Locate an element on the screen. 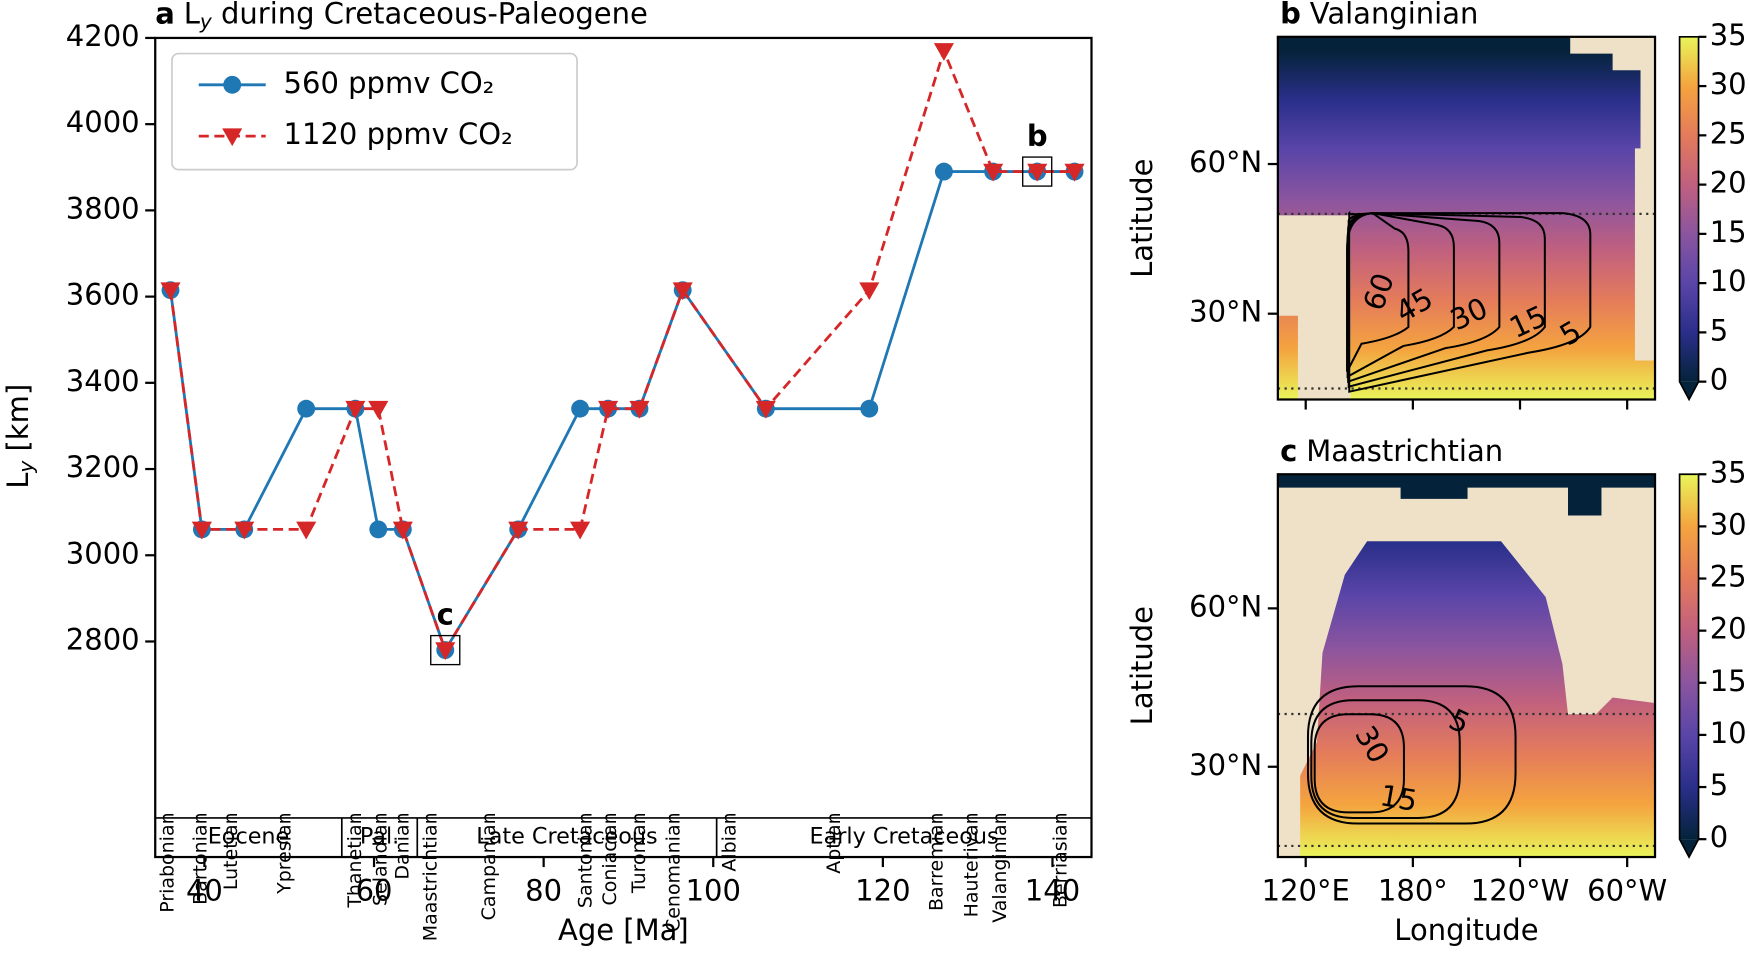 The image size is (1750, 957). y-axis-label: Ly [km] is located at coordinates (19, 436).